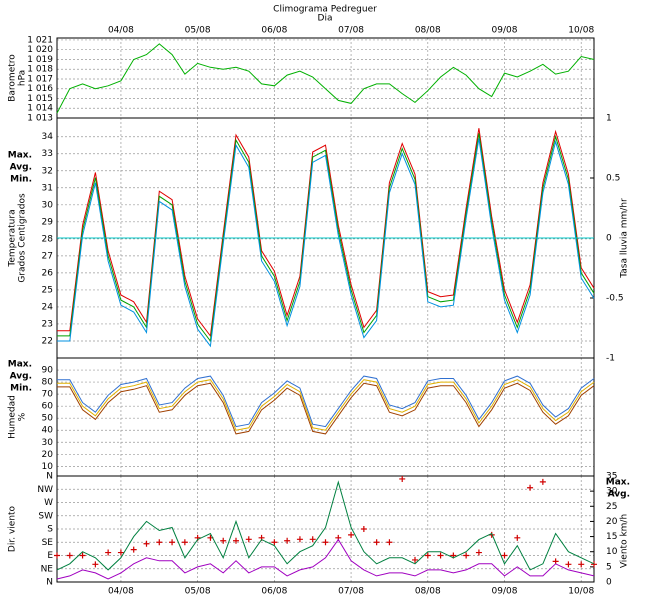  I want to click on y2-tick-label: 20, so click(612, 522).